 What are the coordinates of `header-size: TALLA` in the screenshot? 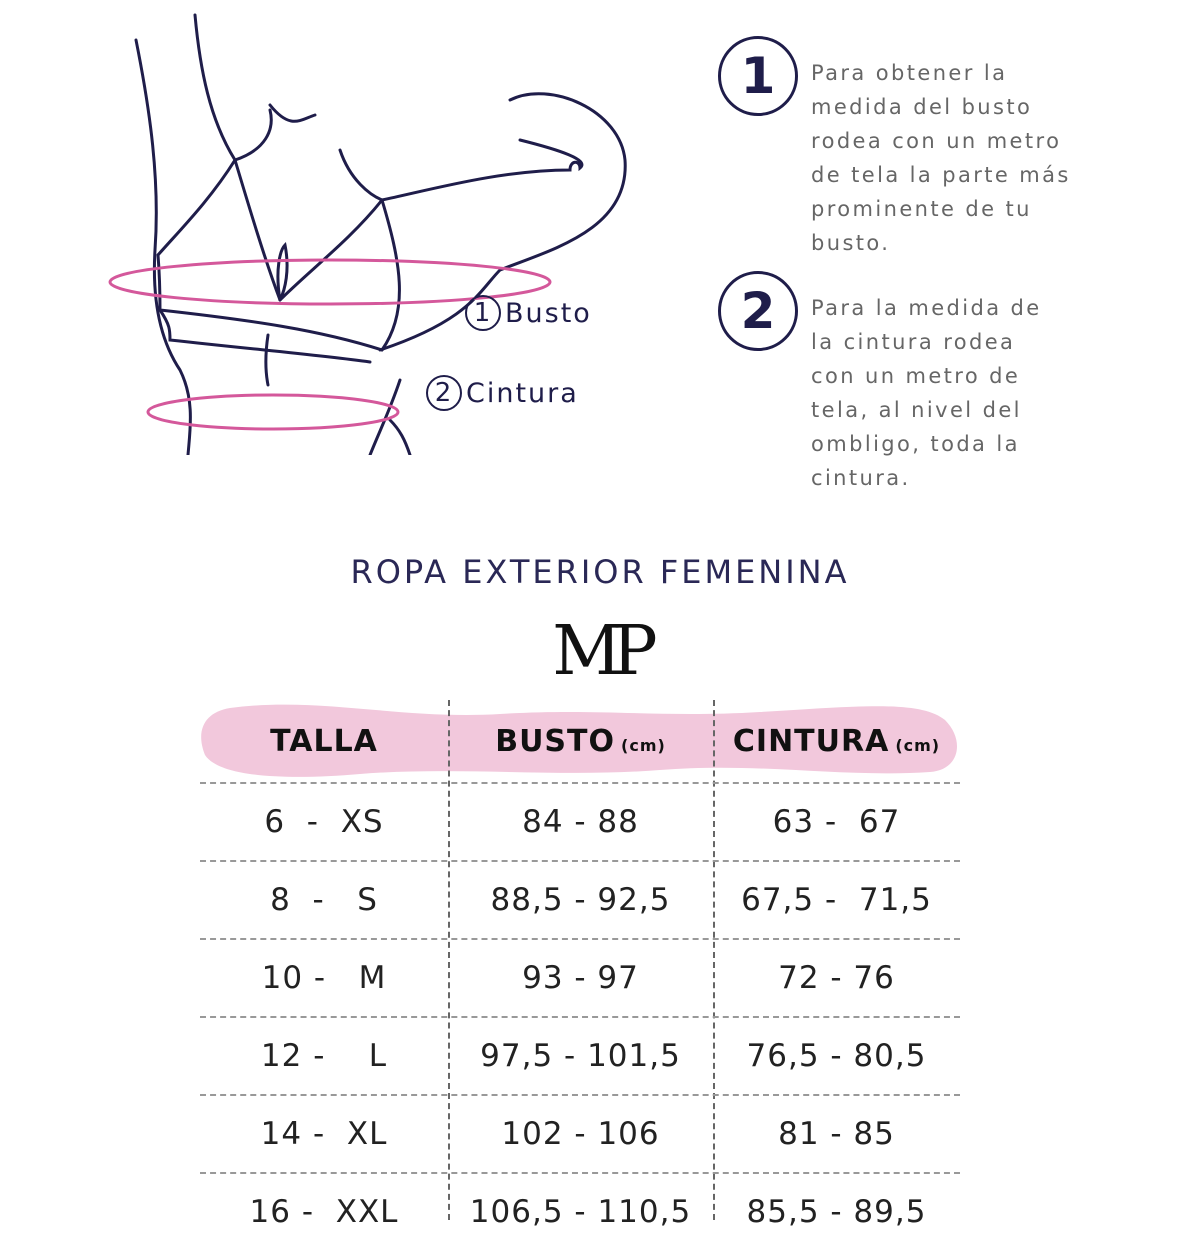 It's located at (324, 741).